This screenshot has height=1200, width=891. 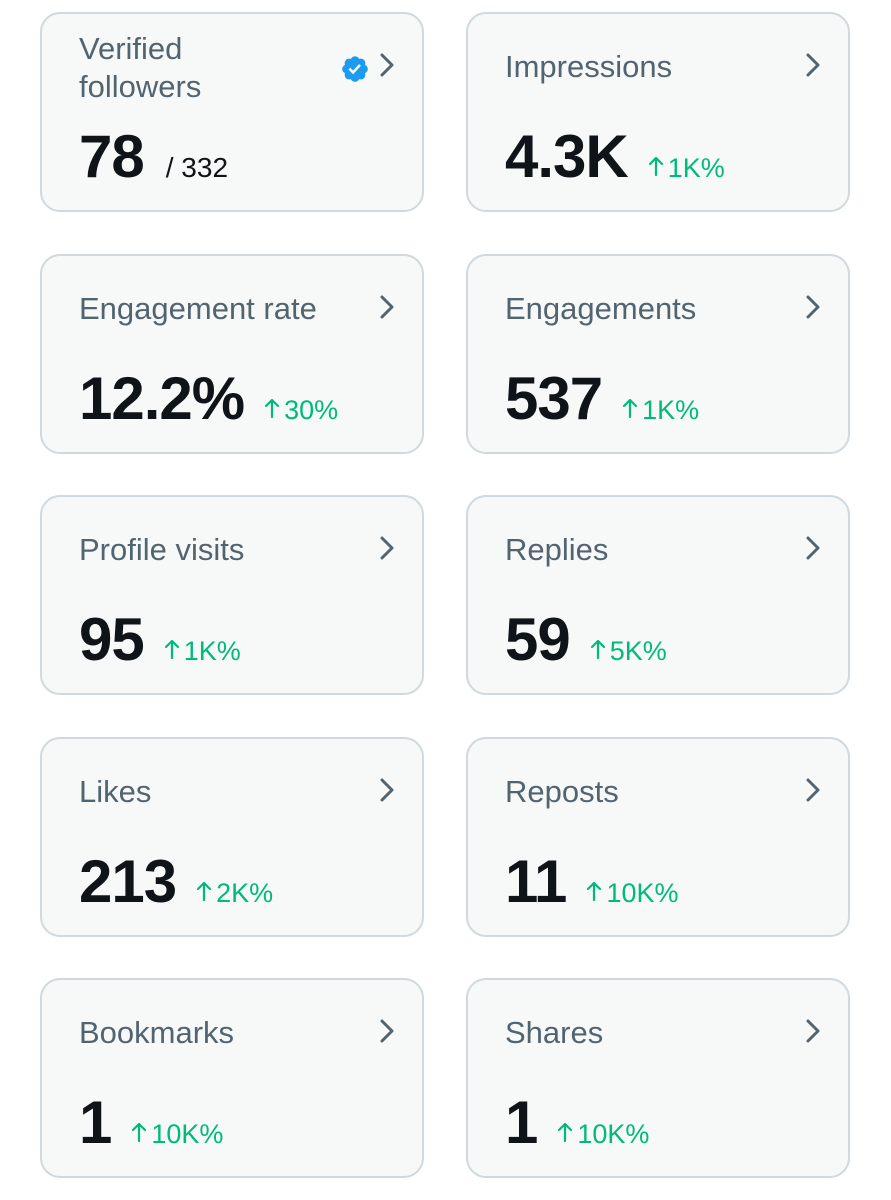 I want to click on metric-delta-value: 2K%, so click(x=245, y=893).